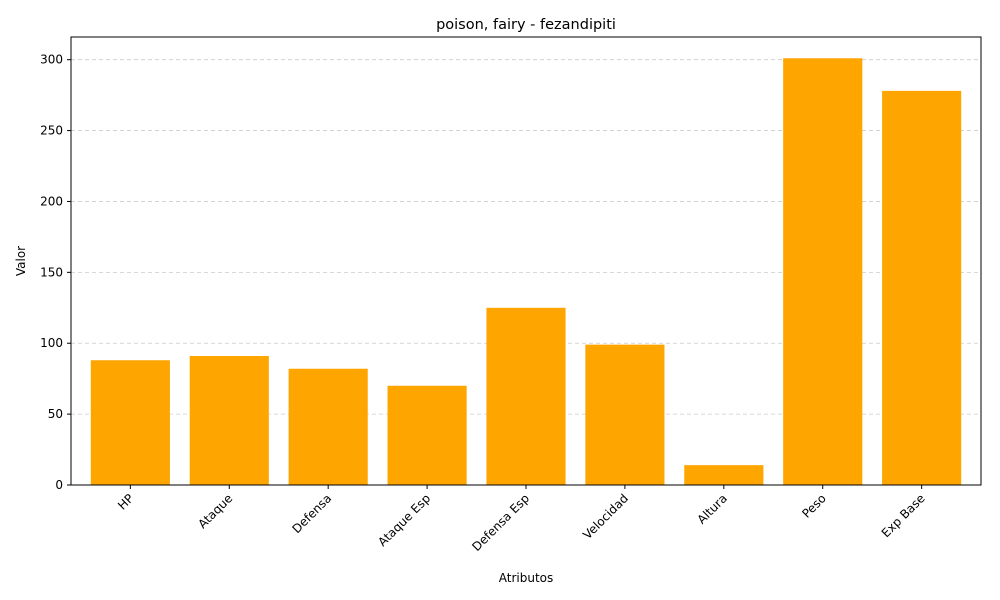 This screenshot has width=1000, height=600. What do you see at coordinates (724, 475) in the screenshot?
I see `bar-altura` at bounding box center [724, 475].